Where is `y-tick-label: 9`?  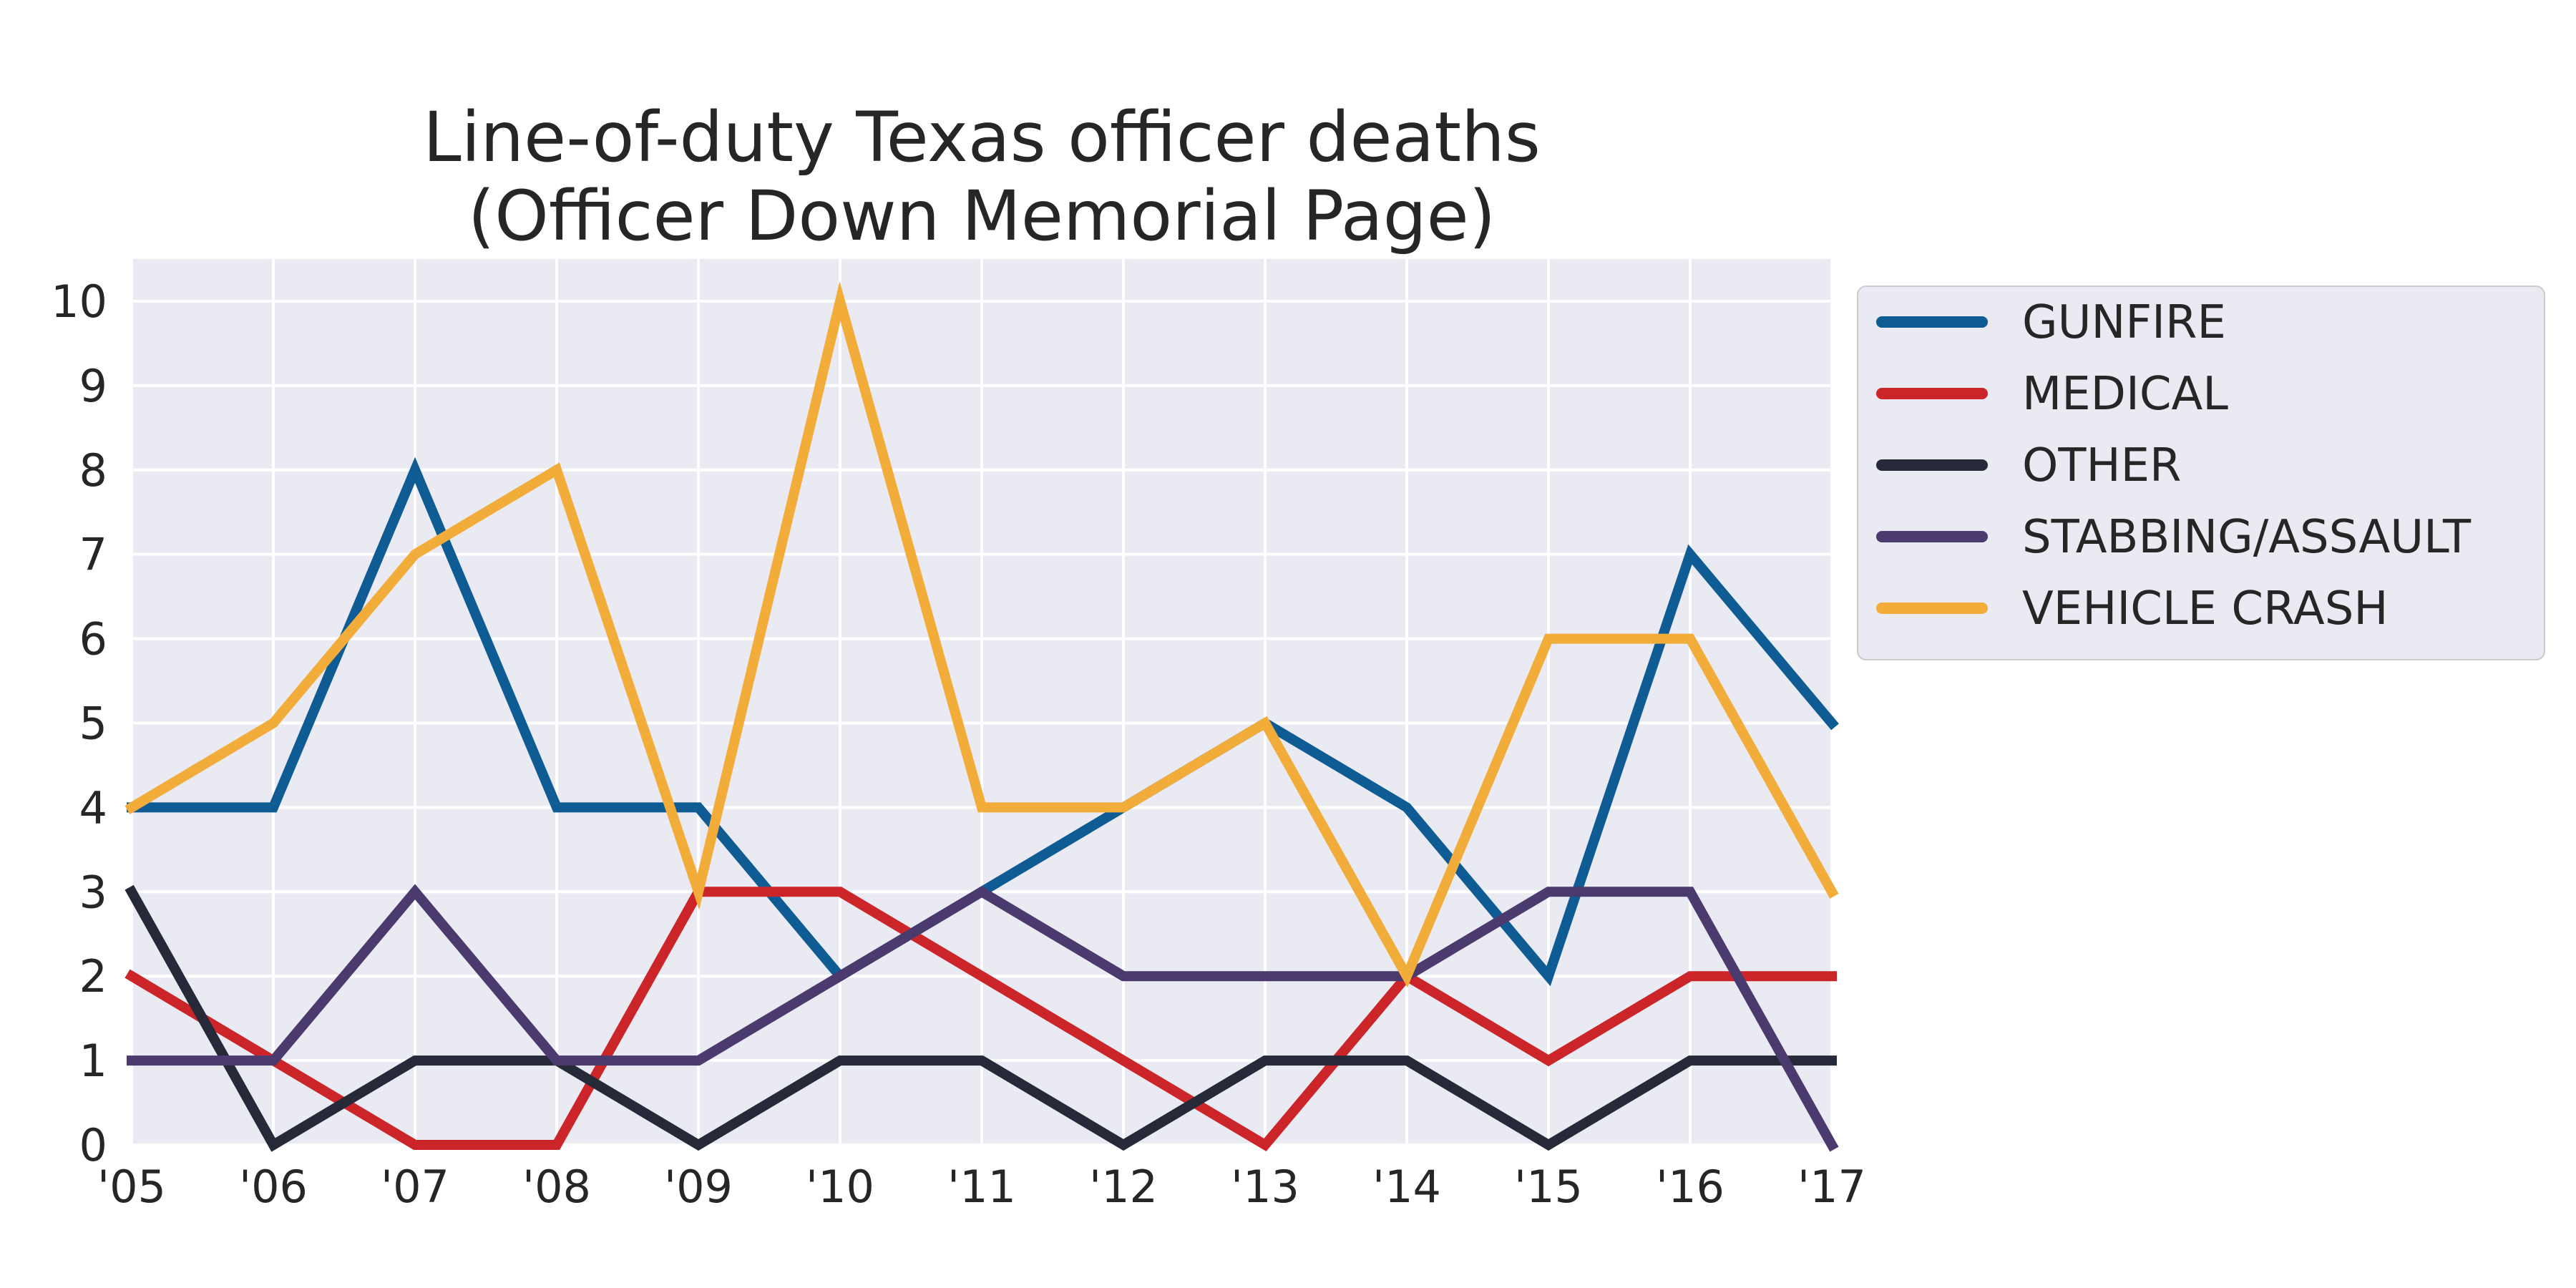
y-tick-label: 9 is located at coordinates (93, 386).